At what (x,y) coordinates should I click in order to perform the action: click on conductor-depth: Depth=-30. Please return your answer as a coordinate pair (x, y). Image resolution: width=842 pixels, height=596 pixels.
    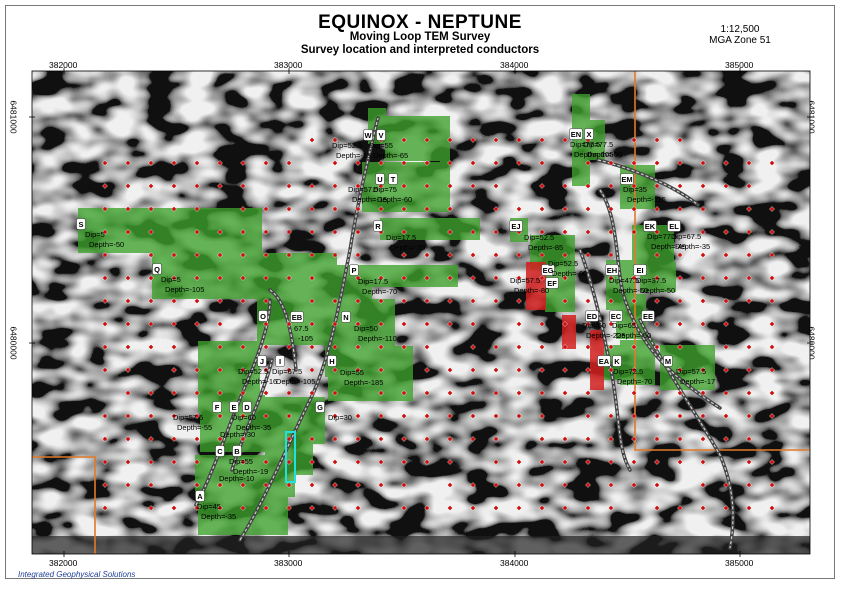
    Looking at the image, I should click on (237, 434).